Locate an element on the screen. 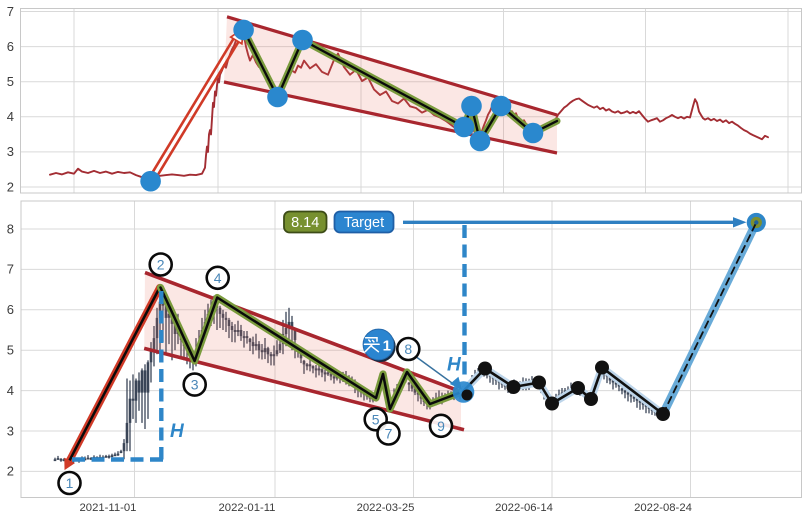  svg-text: 2021-11-01 is located at coordinates (108, 508).